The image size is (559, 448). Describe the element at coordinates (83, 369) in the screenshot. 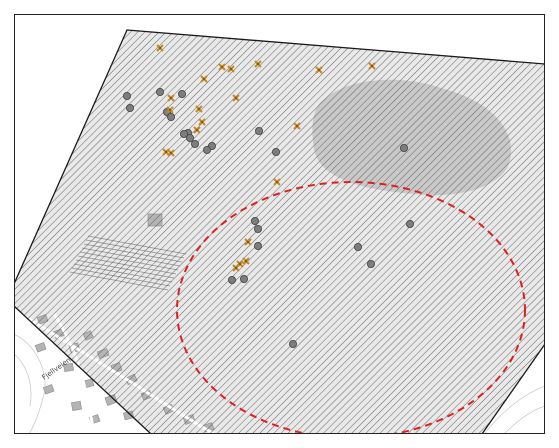

I see `project-area-outline-south` at that location.